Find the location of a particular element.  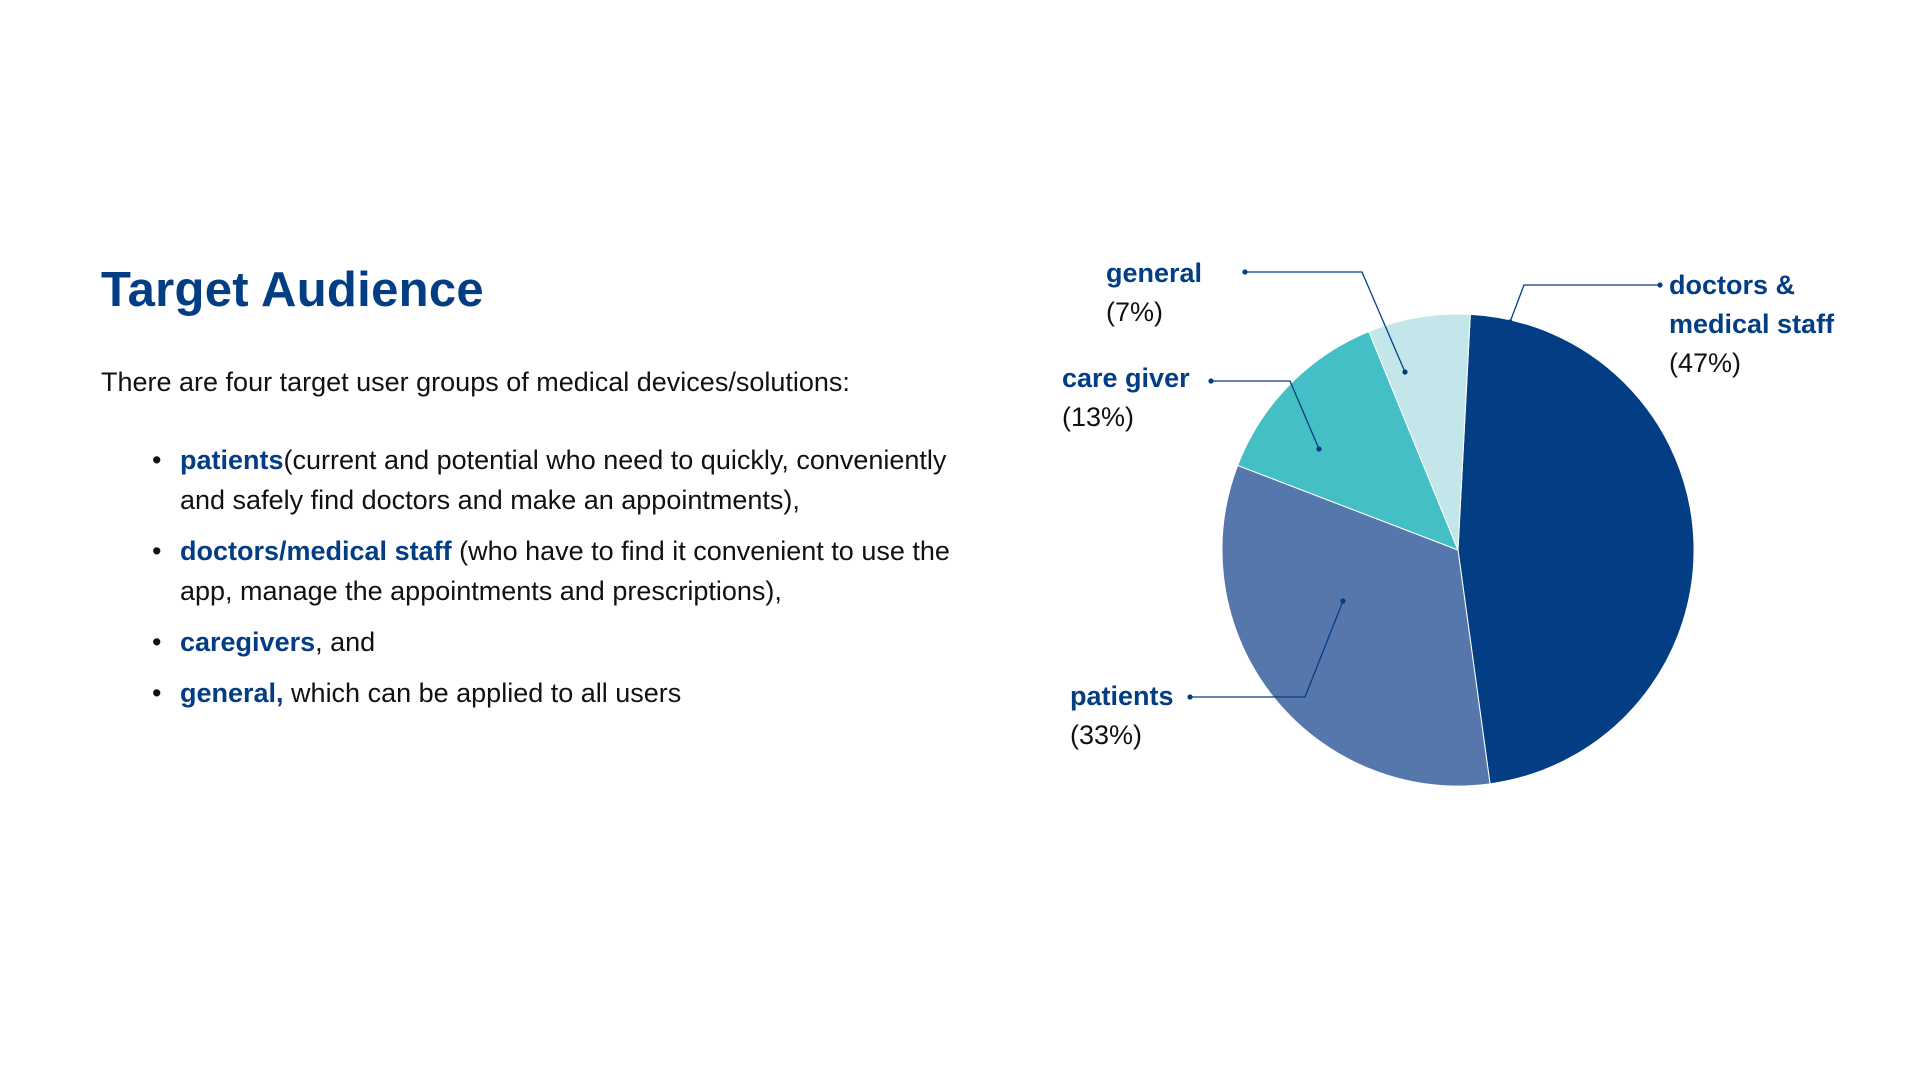

bullet-text: which can be applied to all users is located at coordinates (482, 693).